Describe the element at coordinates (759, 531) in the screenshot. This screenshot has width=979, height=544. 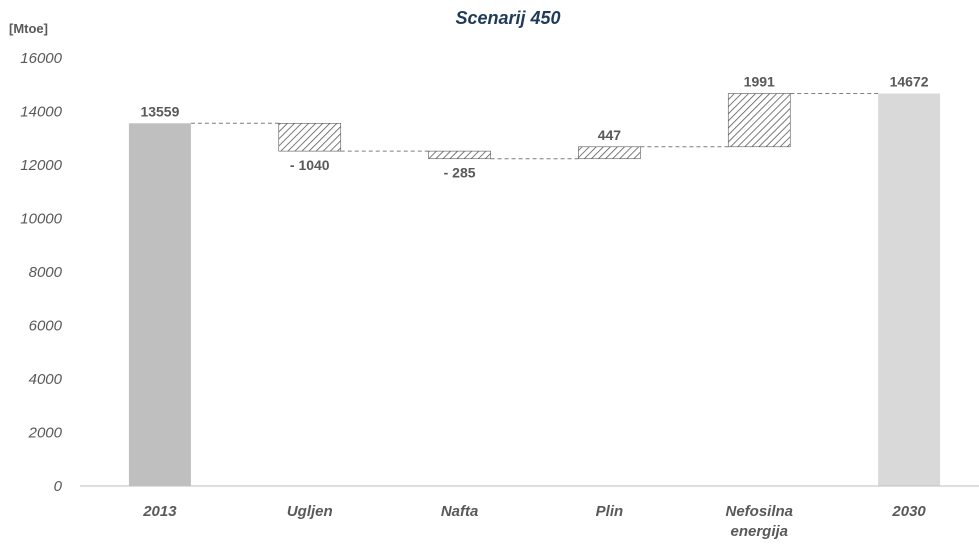
I see `x-tick-label-line: energija` at that location.